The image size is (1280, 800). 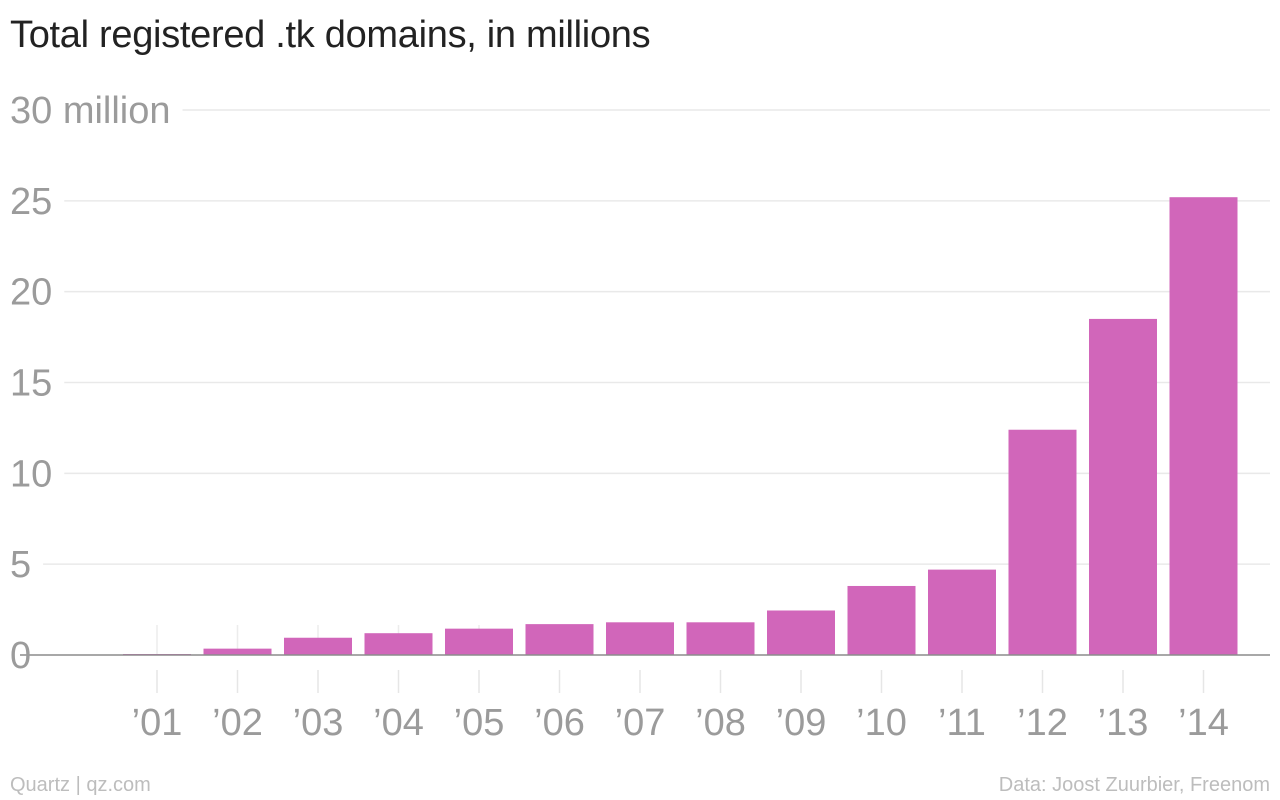 I want to click on y-tick-label: 5, so click(x=20, y=565).